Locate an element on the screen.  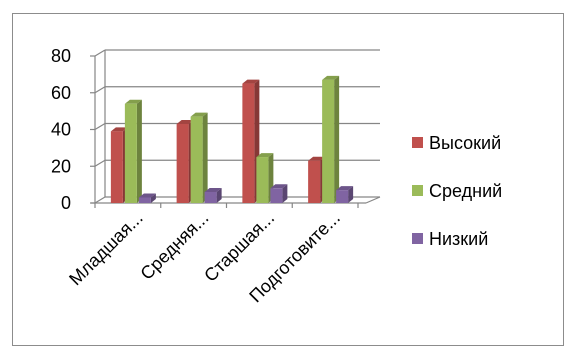
legend-label: Низкий is located at coordinates (458, 239).